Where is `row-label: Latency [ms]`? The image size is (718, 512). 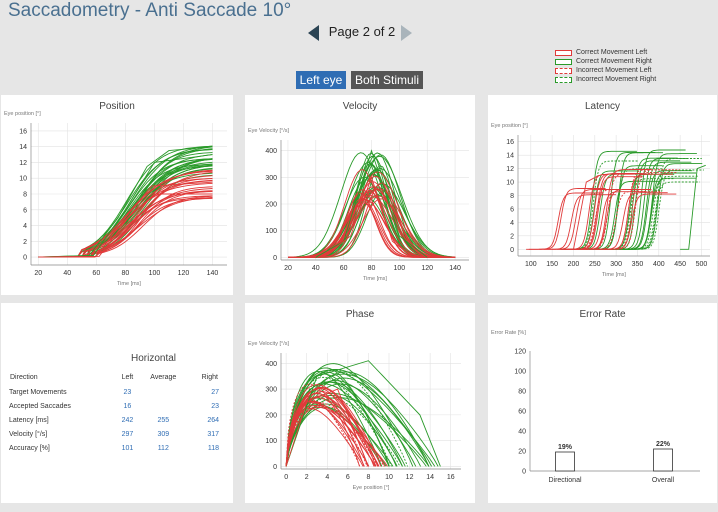 row-label: Latency [ms] is located at coordinates (29, 420).